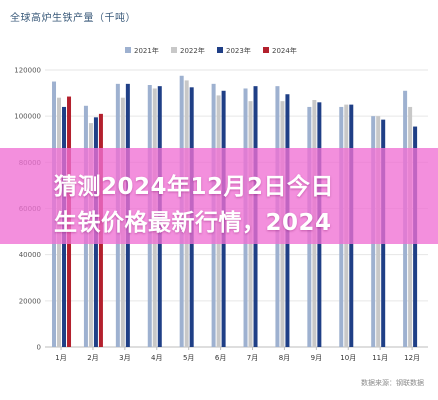 Image resolution: width=438 pixels, height=400 pixels. Describe the element at coordinates (73, 18) in the screenshot. I see `chart-title: 全球高炉生铁产量（千吨）` at that location.